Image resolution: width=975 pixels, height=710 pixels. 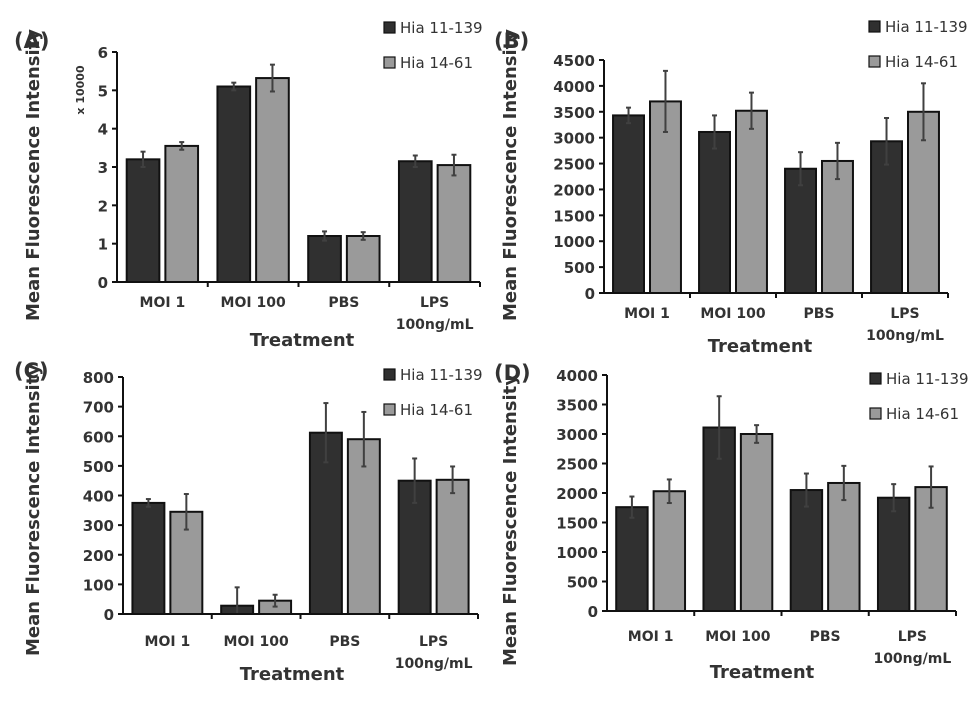 What do you see at coordinates (31, 41) in the screenshot?
I see `panel-label: (A)` at bounding box center [31, 41].